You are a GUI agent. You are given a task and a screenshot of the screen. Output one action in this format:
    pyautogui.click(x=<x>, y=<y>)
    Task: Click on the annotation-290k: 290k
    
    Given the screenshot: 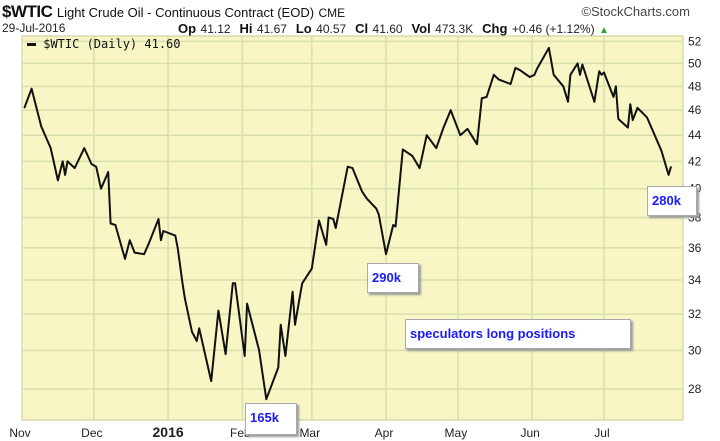 What is the action you would take?
    pyautogui.click(x=393, y=278)
    